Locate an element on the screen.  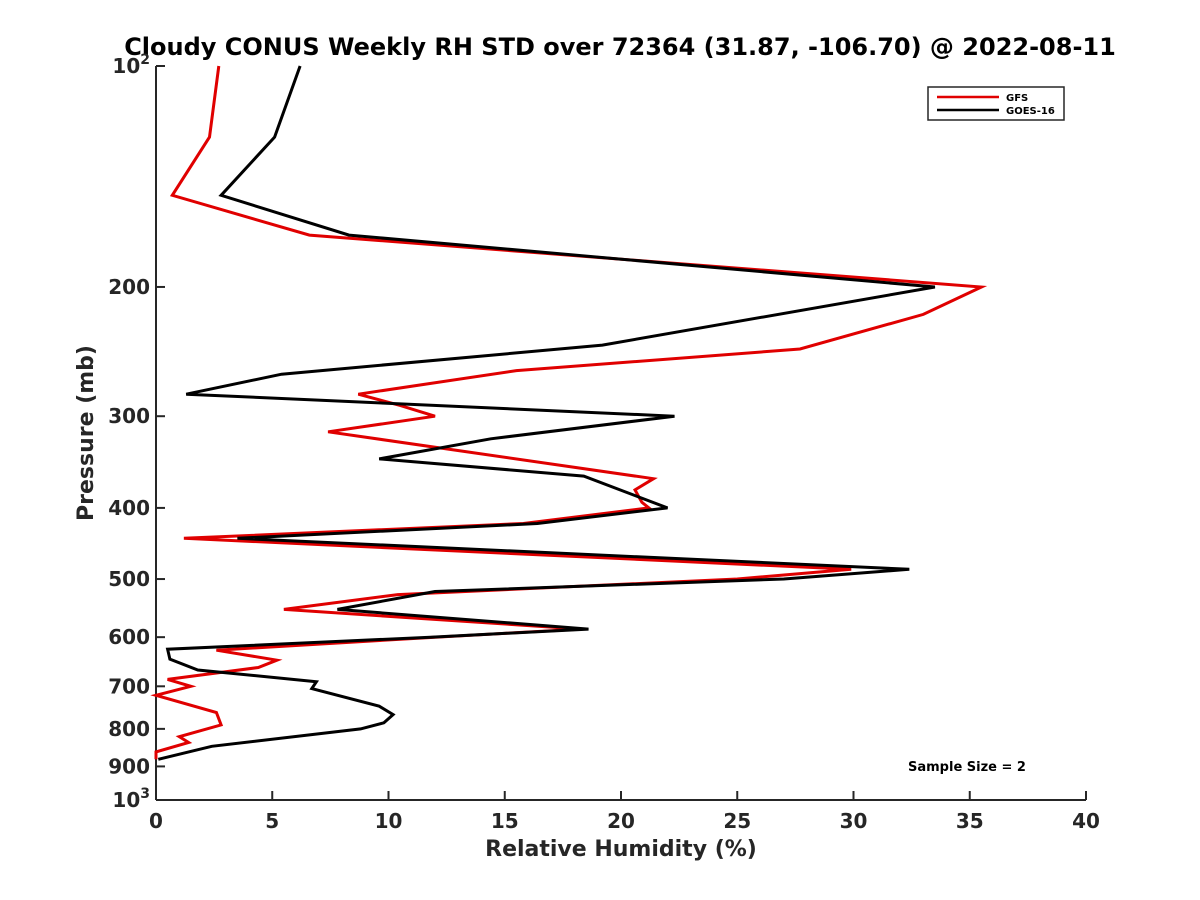
legend-label-gfs: GFS is located at coordinates (1017, 98).